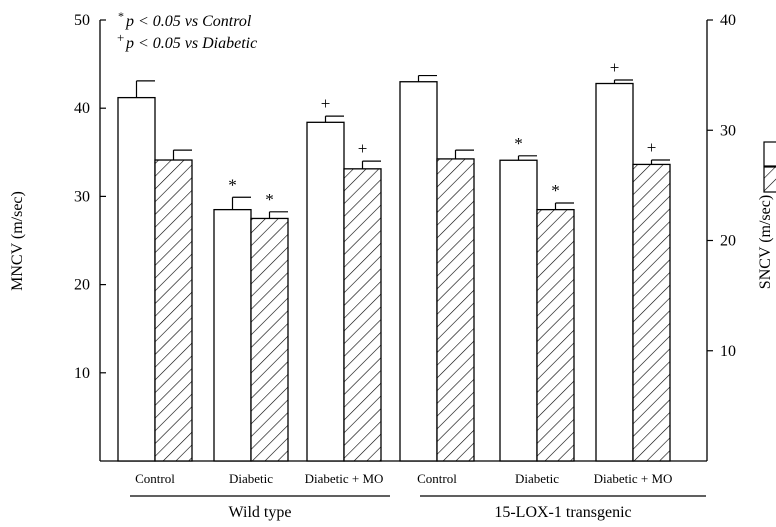 This screenshot has height=527, width=776. Describe the element at coordinates (82, 196) in the screenshot. I see `left-tick-label: 30` at that location.